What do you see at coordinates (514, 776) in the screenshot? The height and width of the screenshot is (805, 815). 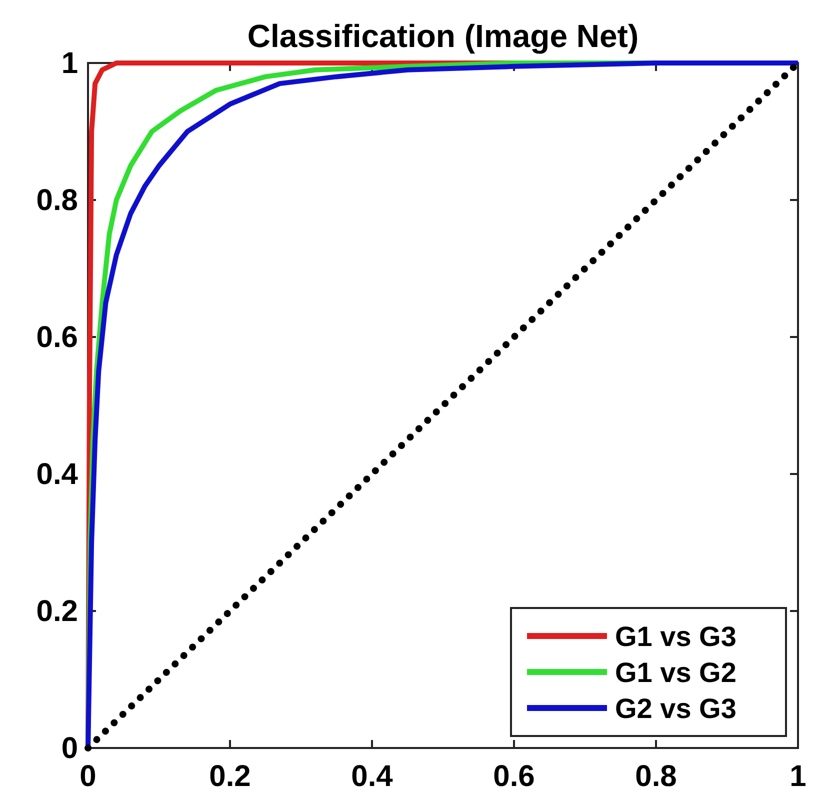 I see `x-tick-label: 0.6` at bounding box center [514, 776].